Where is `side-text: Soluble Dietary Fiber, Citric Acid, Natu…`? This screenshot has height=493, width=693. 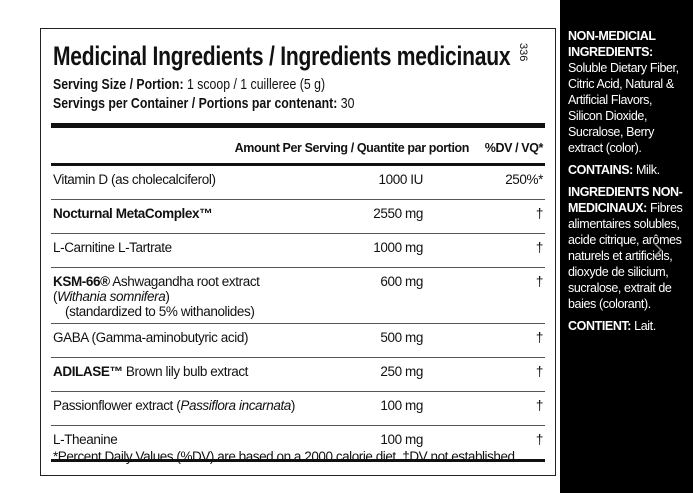
side-text: Soluble Dietary Fiber, Citric Acid, Natu… is located at coordinates (623, 108).